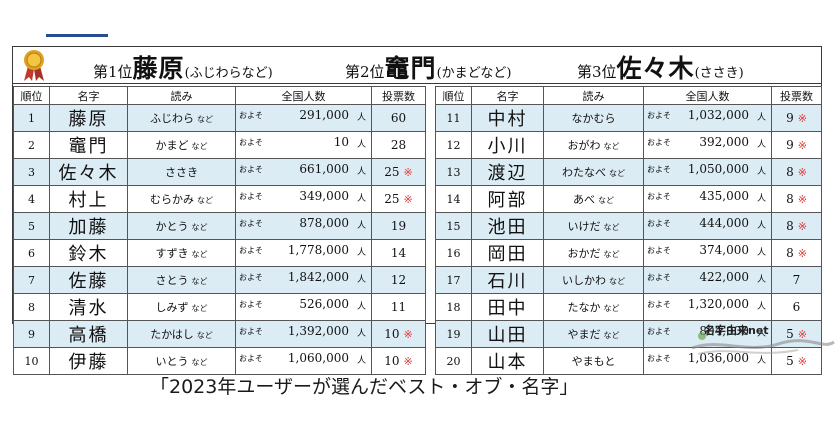  Describe the element at coordinates (181, 253) in the screenshot. I see `reading-cell: すずき など` at that location.